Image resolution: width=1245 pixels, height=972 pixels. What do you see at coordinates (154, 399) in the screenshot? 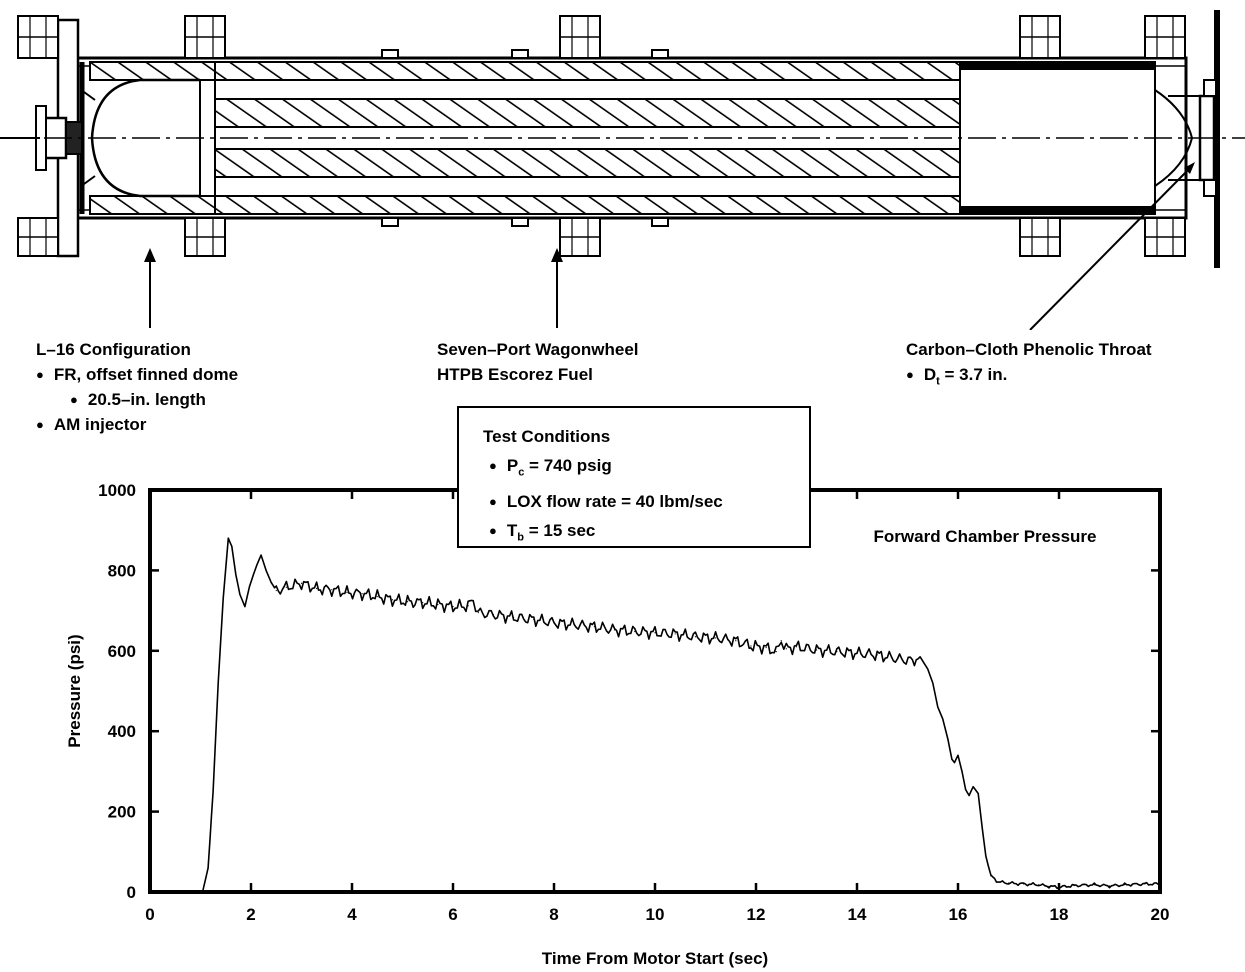
I see `config-item: 20.5–in. length` at bounding box center [154, 399].